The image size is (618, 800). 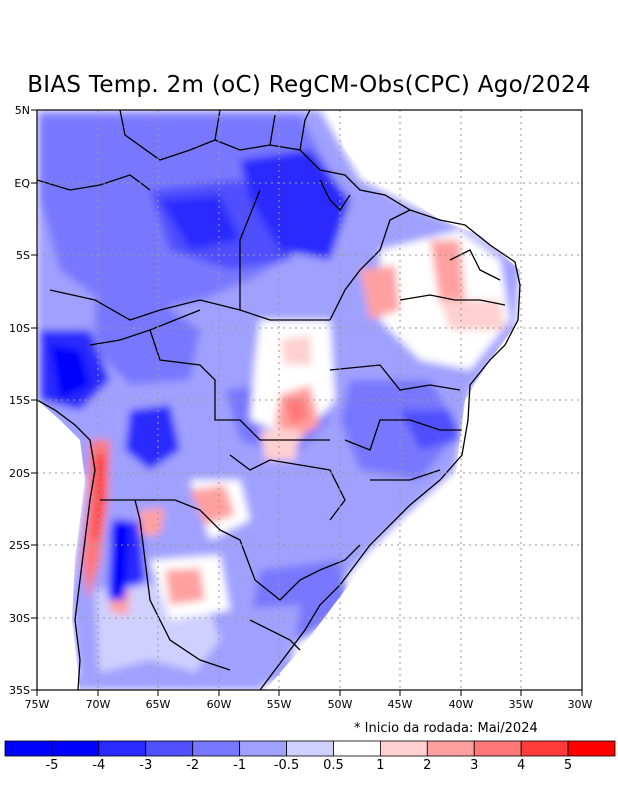 What do you see at coordinates (400, 704) in the screenshot?
I see `lon-label: 45W` at bounding box center [400, 704].